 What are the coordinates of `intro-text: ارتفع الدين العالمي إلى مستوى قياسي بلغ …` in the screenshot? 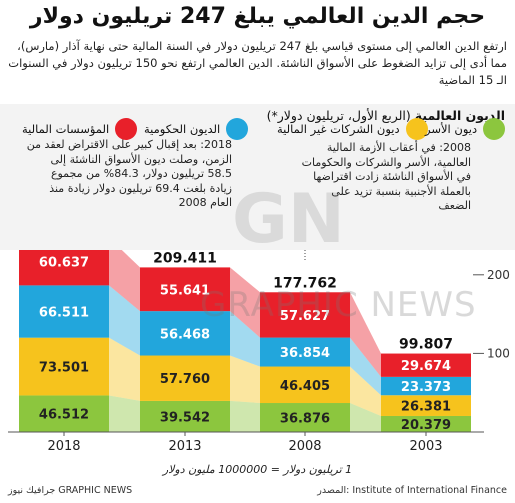 It's located at (257, 63).